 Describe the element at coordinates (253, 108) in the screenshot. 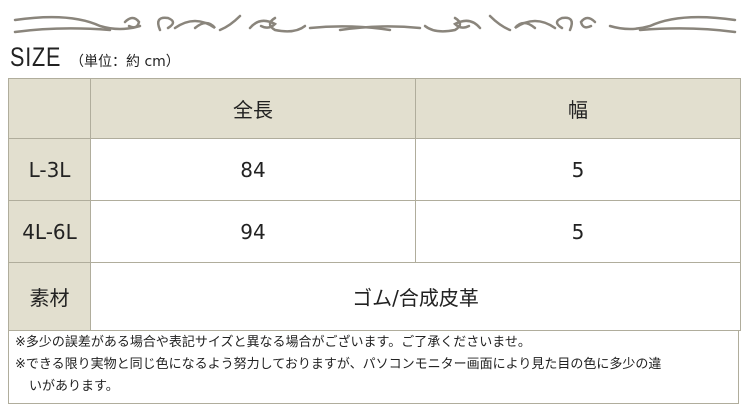

I see `header-length: 全長` at that location.